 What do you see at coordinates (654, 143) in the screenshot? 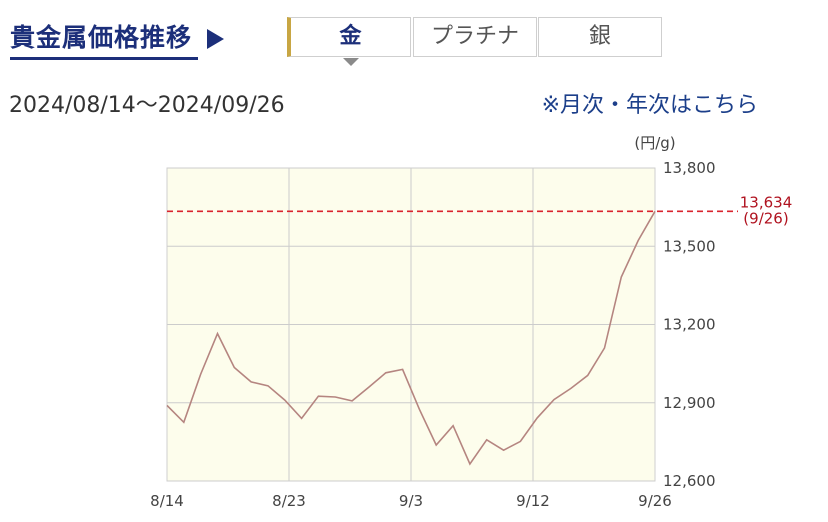
I see `y-unit-label: (円/g)` at bounding box center [654, 143].